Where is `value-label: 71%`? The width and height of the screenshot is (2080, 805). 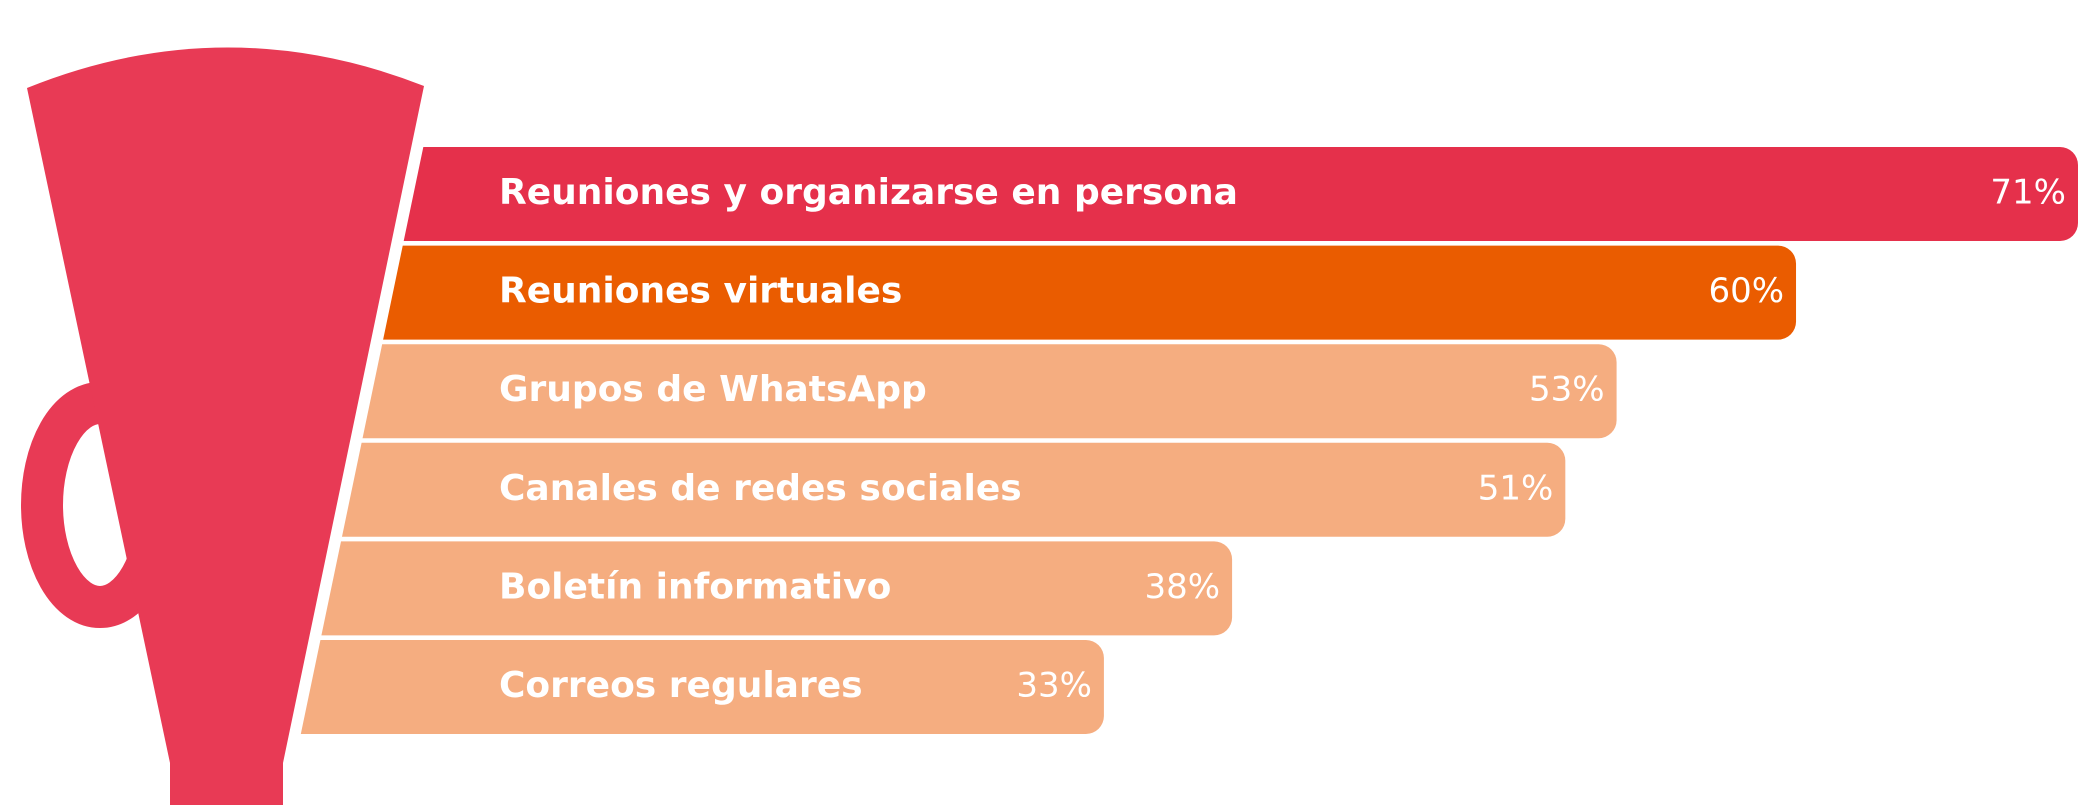 value-label: 71% is located at coordinates (2028, 193).